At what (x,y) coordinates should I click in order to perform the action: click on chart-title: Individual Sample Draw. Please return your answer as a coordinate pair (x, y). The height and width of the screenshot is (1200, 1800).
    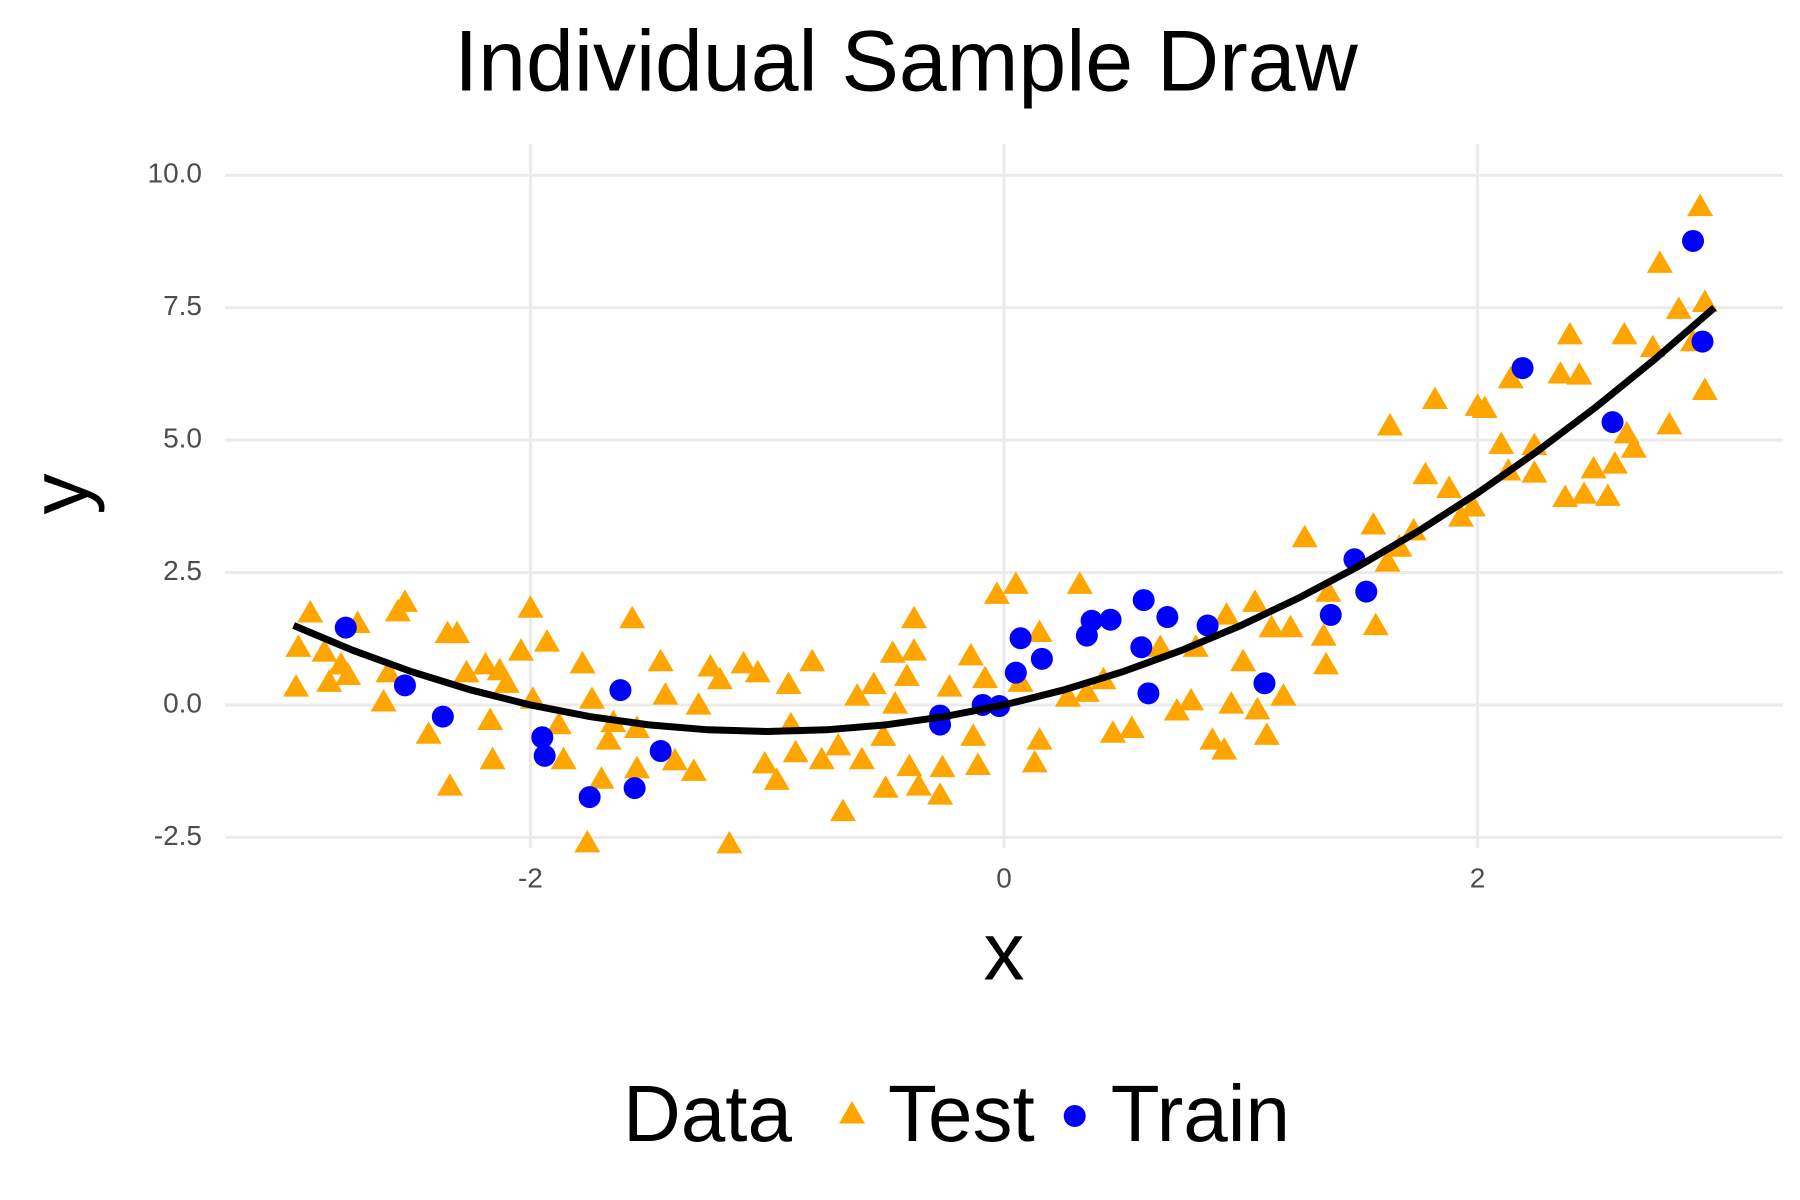
    Looking at the image, I should click on (906, 62).